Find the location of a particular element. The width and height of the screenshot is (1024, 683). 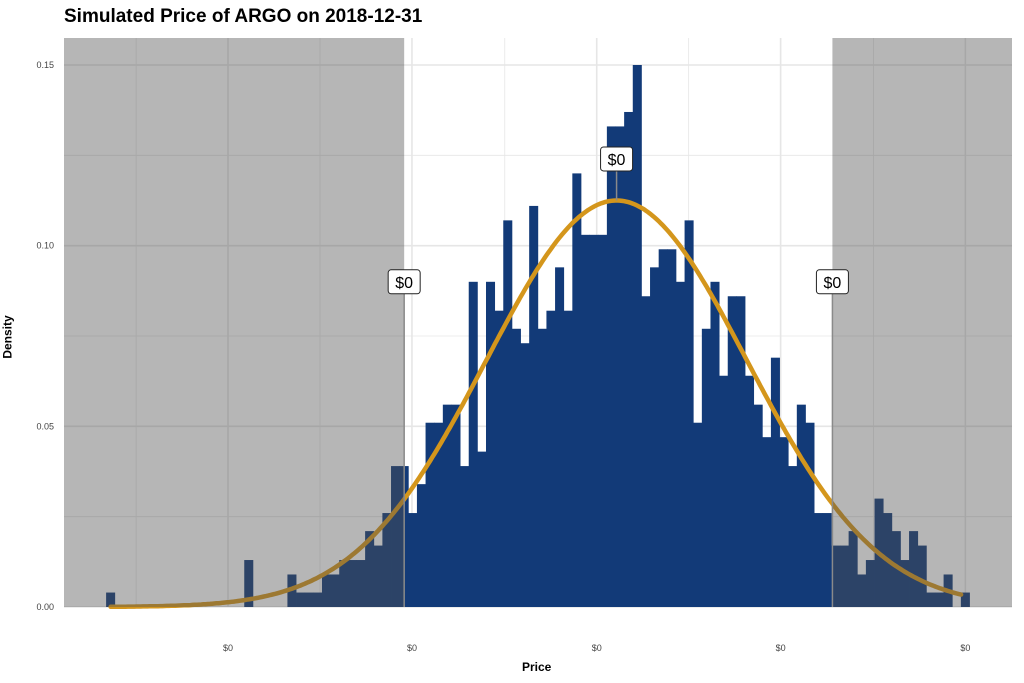

x-axis-label: Price is located at coordinates (537, 667).